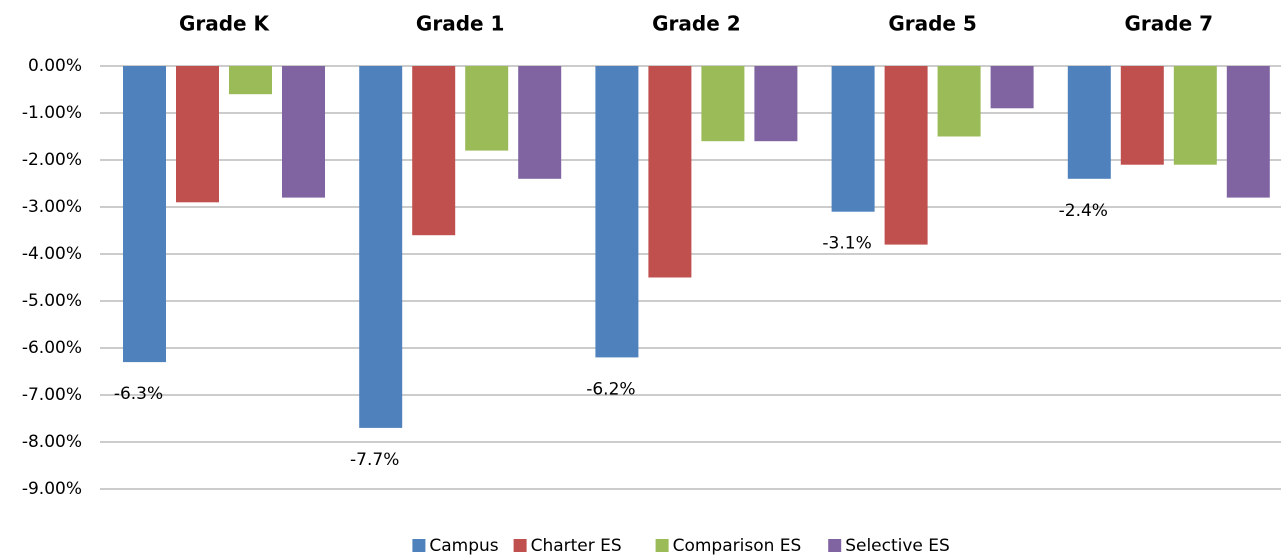  What do you see at coordinates (52, 442) in the screenshot?
I see `y-tick-label: -8.00%` at bounding box center [52, 442].